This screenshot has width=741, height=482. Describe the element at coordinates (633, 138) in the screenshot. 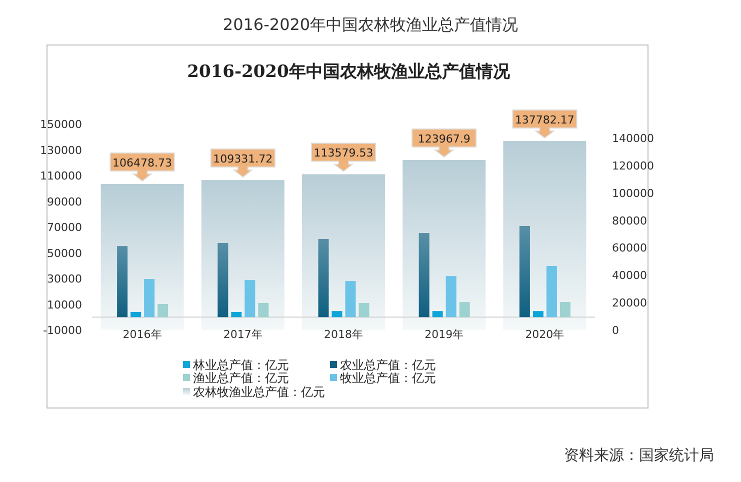

I see `y2-tick-label: 140000` at that location.